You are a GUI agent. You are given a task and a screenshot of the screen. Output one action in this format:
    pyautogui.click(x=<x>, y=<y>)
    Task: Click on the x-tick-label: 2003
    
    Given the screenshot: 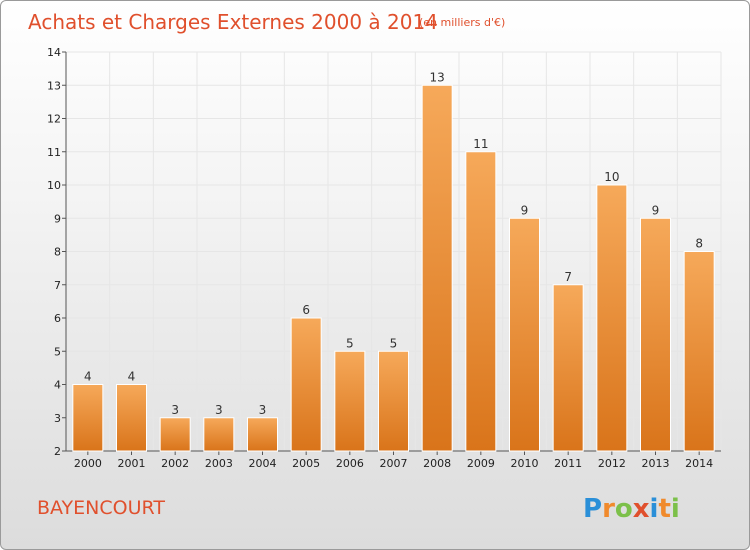 What is the action you would take?
    pyautogui.click(x=219, y=463)
    